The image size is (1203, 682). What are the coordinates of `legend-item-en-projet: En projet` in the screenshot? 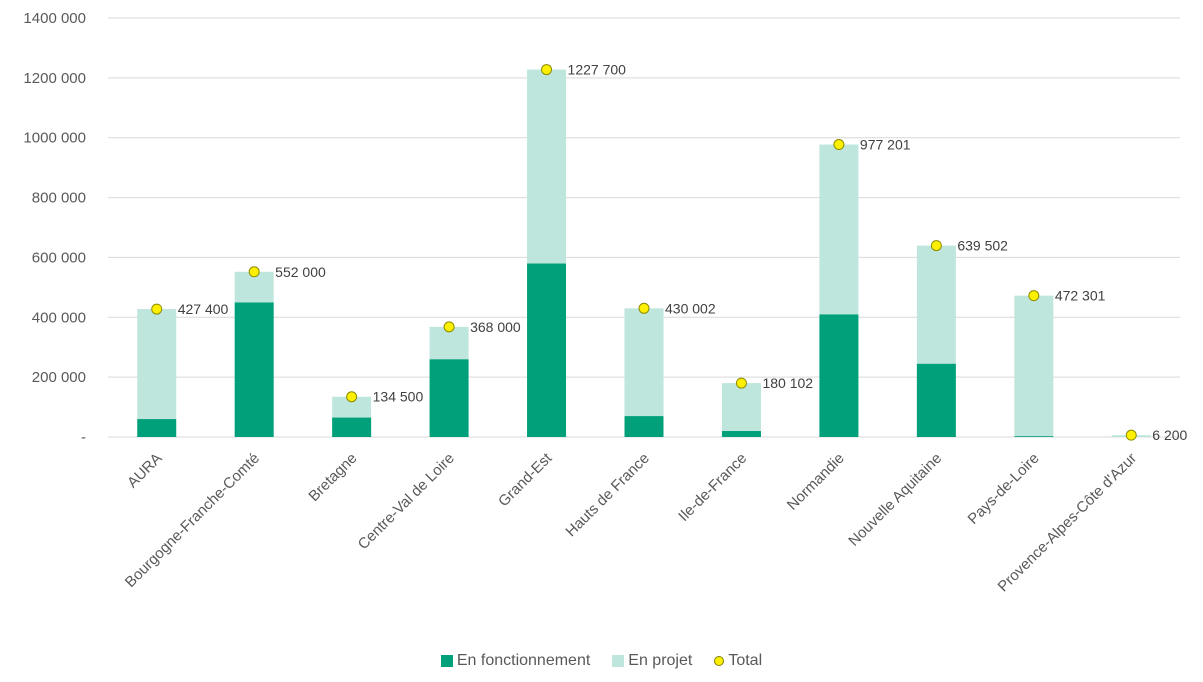 It's located at (652, 661).